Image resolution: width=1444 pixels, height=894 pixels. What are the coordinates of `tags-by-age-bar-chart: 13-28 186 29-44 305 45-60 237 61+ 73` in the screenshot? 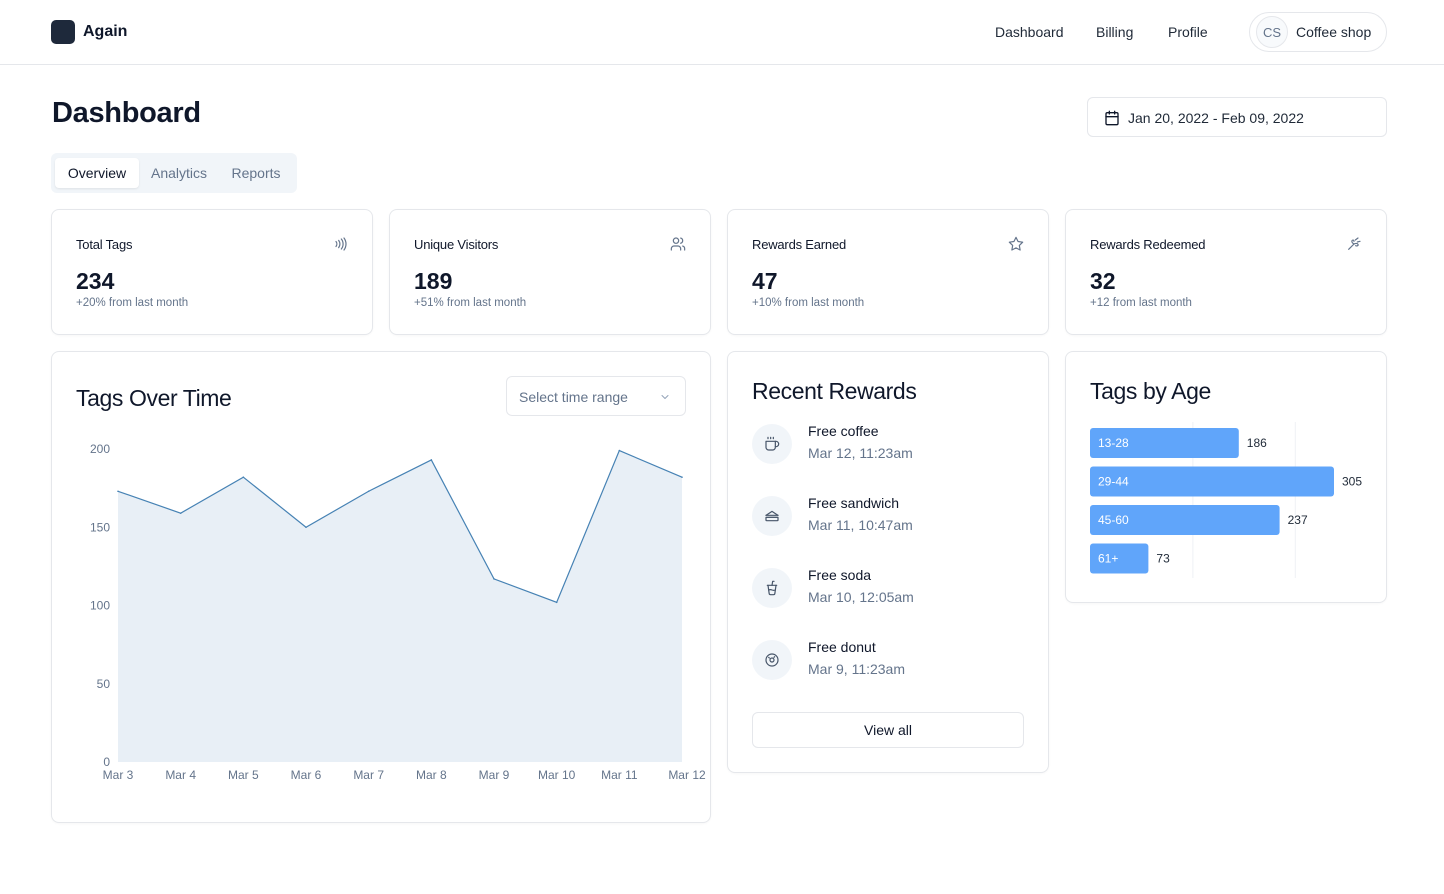 It's located at (1226, 500).